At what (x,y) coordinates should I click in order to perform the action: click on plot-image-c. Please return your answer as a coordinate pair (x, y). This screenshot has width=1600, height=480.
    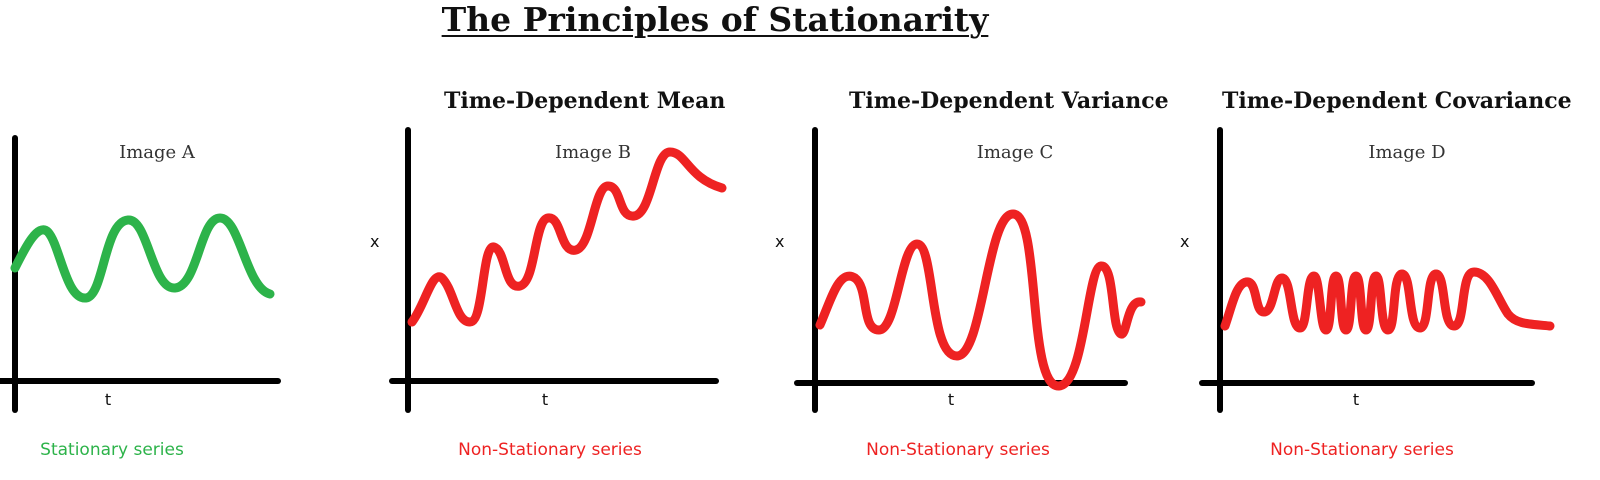
    Looking at the image, I should click on (970, 270).